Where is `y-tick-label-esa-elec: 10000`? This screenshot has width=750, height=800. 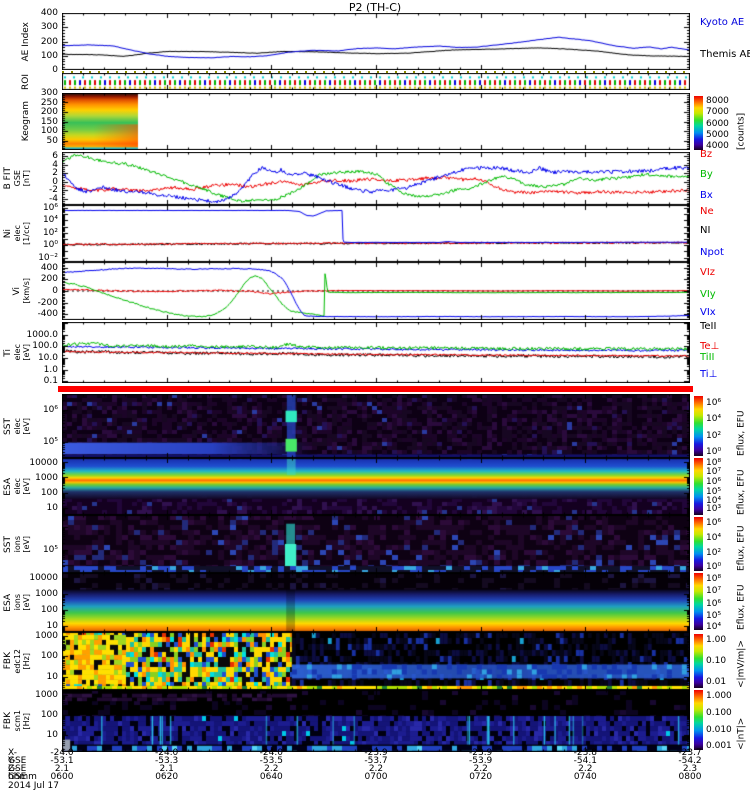 y-tick-label-esa-elec: 10000 is located at coordinates (43, 462).